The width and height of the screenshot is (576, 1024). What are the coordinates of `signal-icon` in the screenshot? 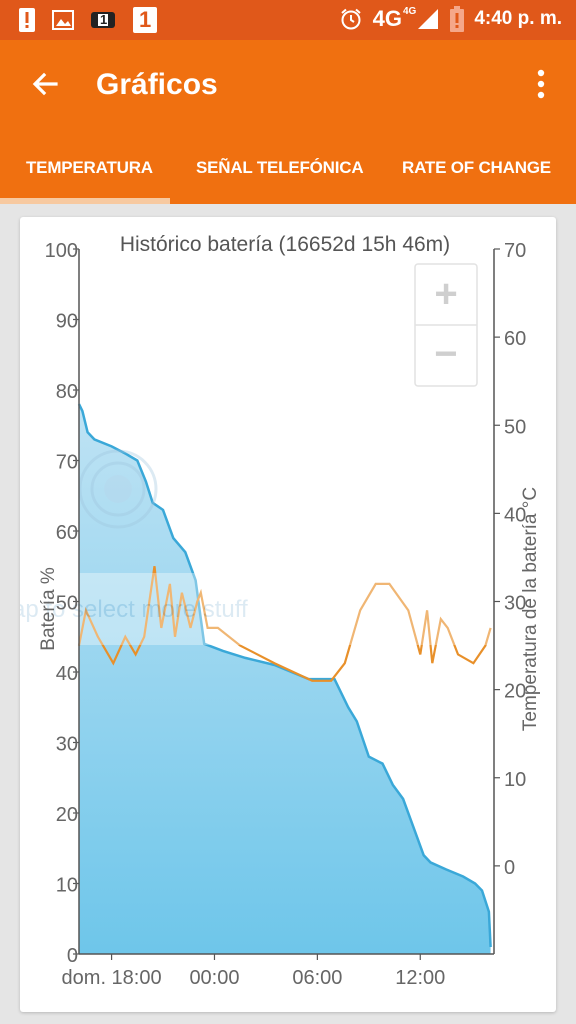 It's located at (428, 19).